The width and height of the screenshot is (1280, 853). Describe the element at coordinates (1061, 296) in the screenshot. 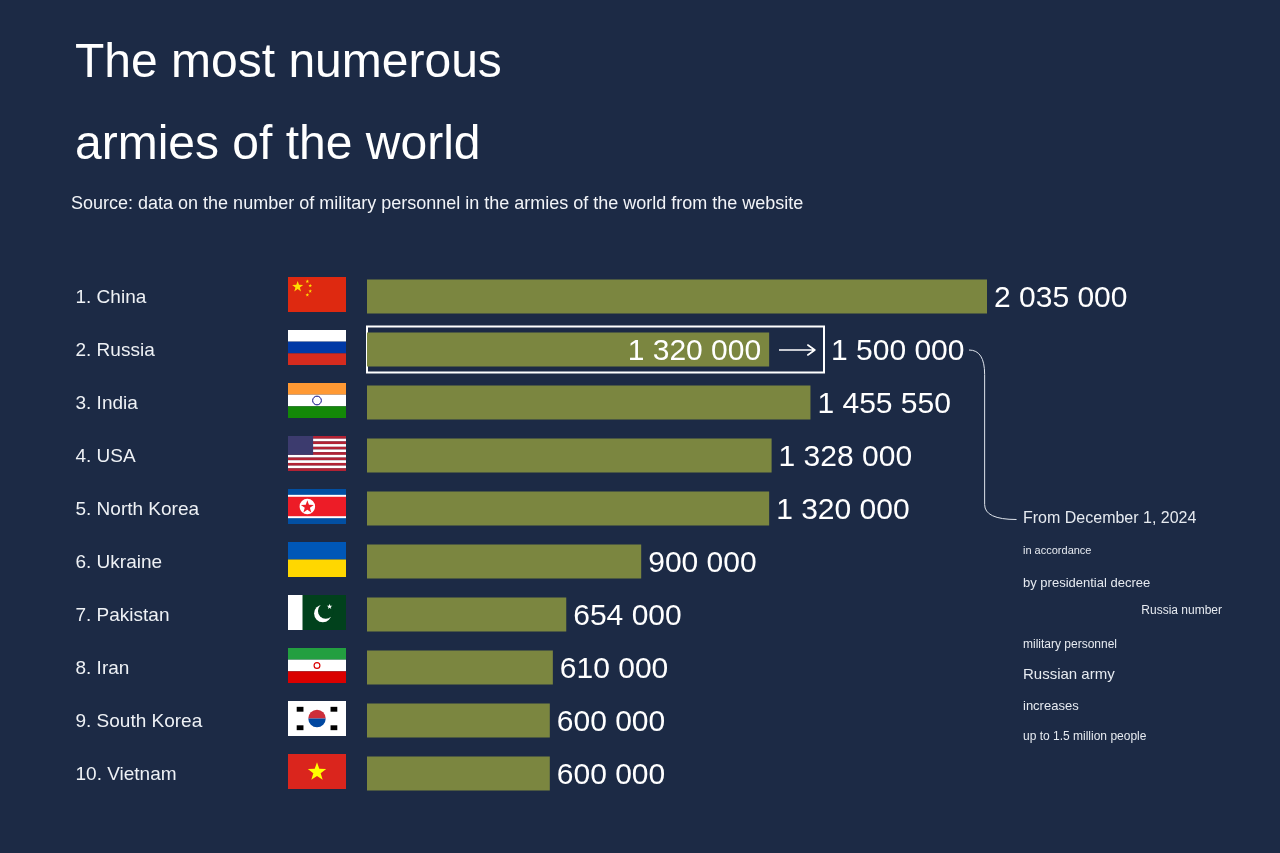

I see `data-label: 2 035 000` at that location.